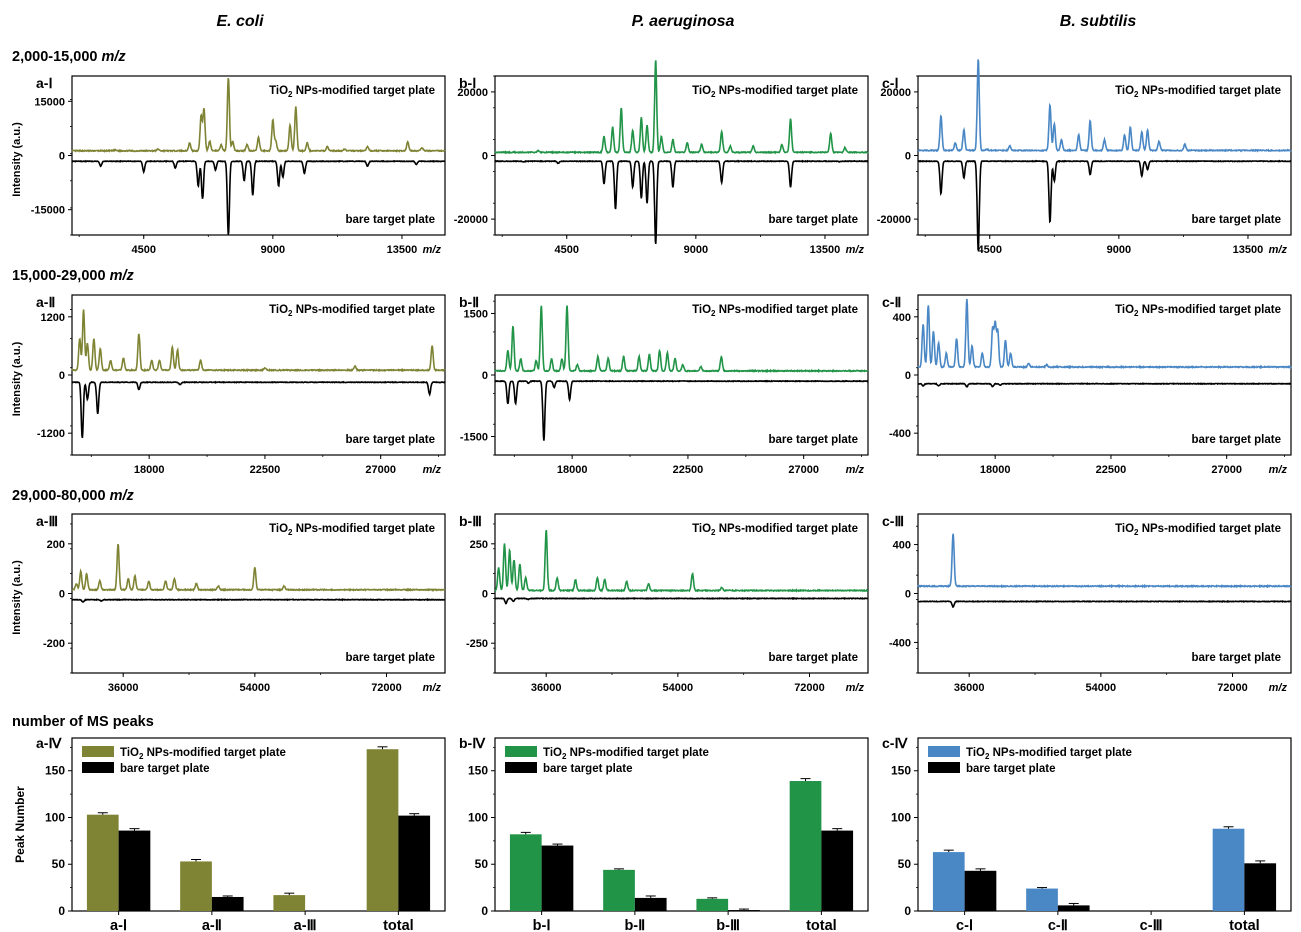 This screenshot has width=1301, height=932. What do you see at coordinates (55, 817) in the screenshot?
I see `y-tick-label: 100` at bounding box center [55, 817].